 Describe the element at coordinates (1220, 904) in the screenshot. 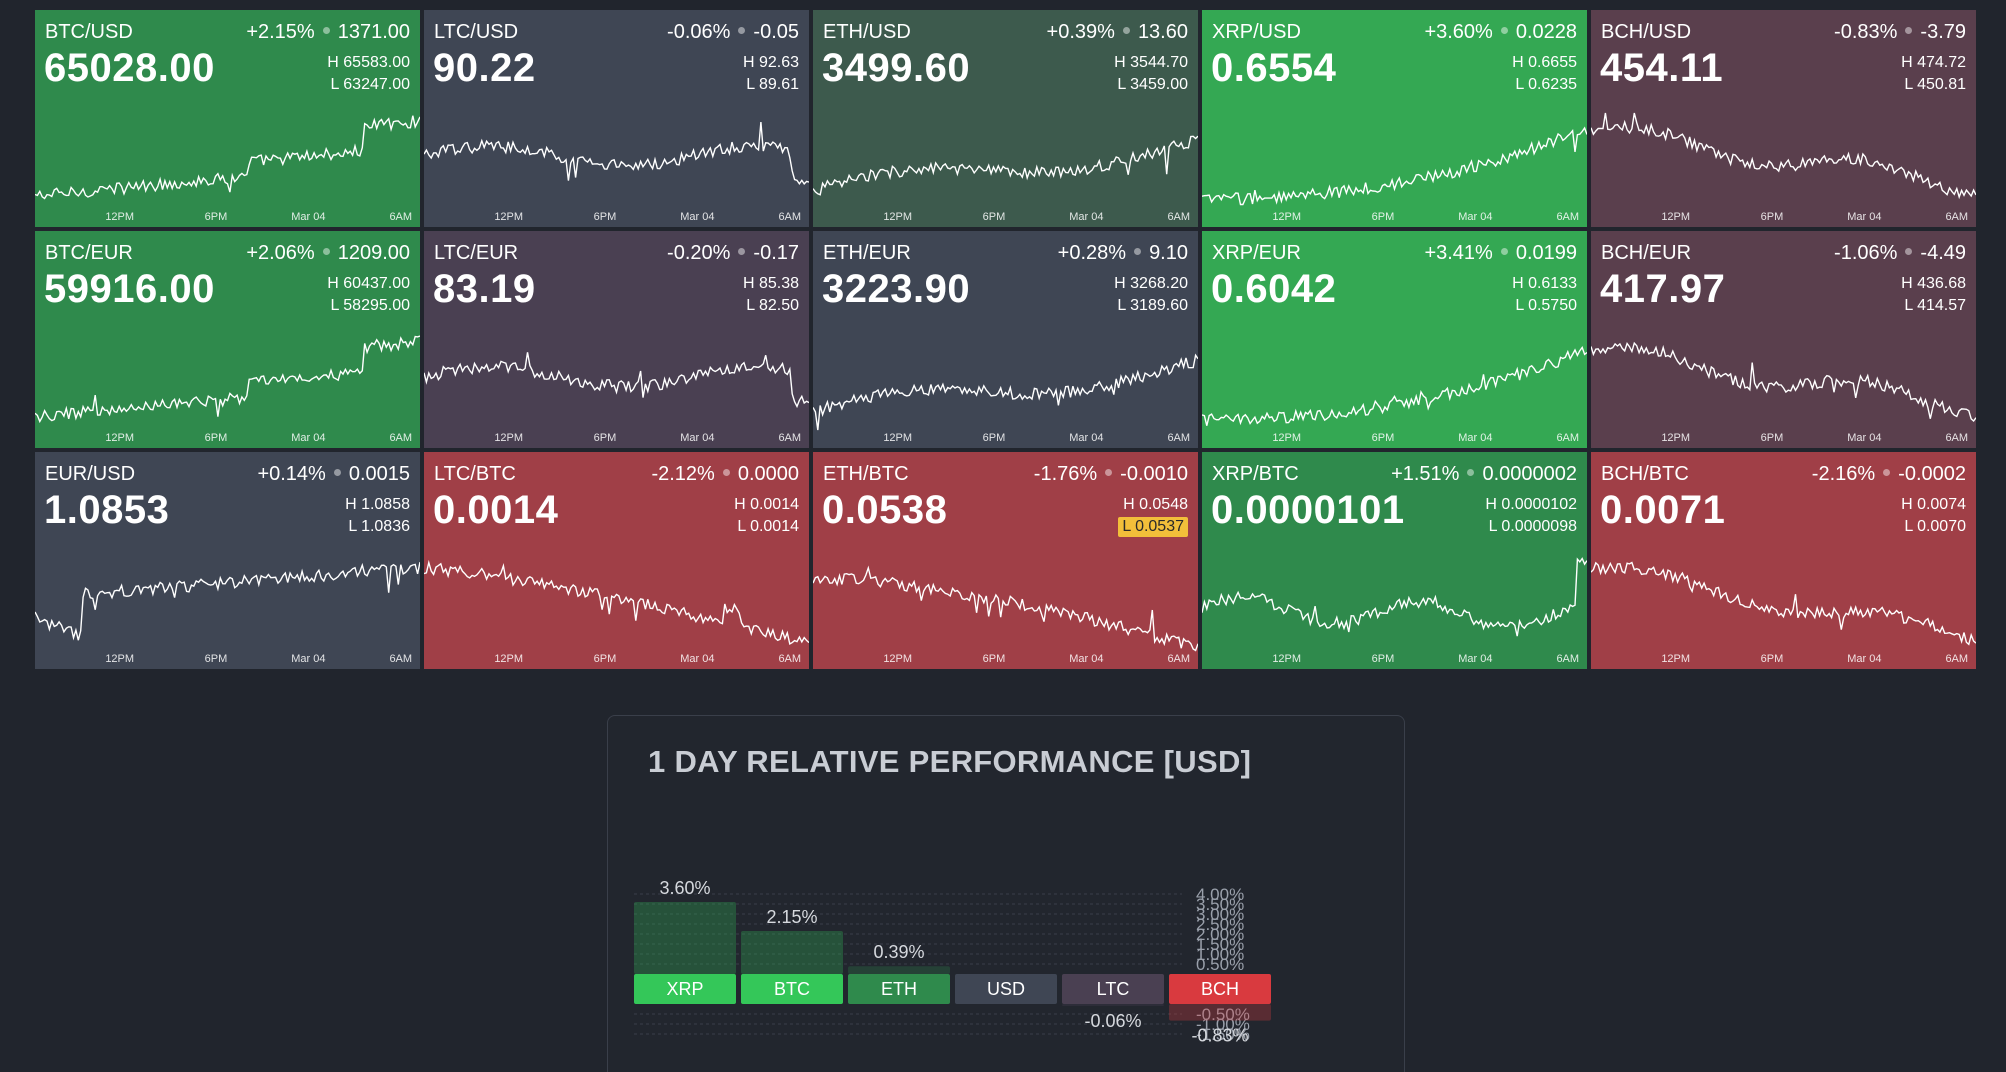

I see `y-tick-label: 3.50%` at that location.